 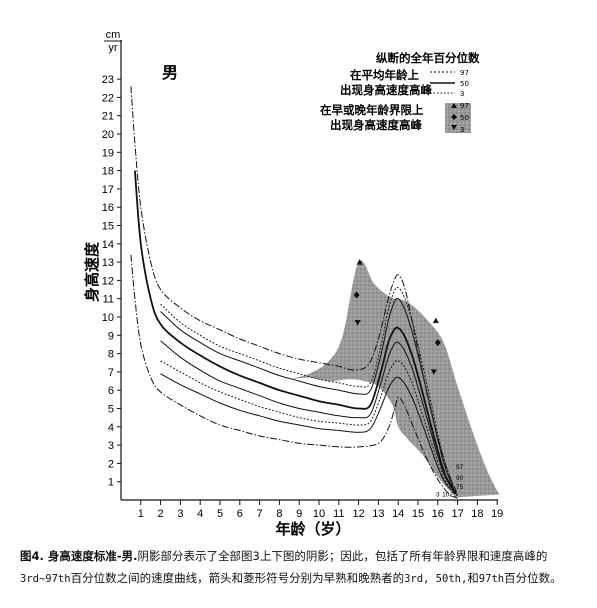 What do you see at coordinates (533, 578) in the screenshot?
I see `caption-text-7: 百分位数。` at bounding box center [533, 578].